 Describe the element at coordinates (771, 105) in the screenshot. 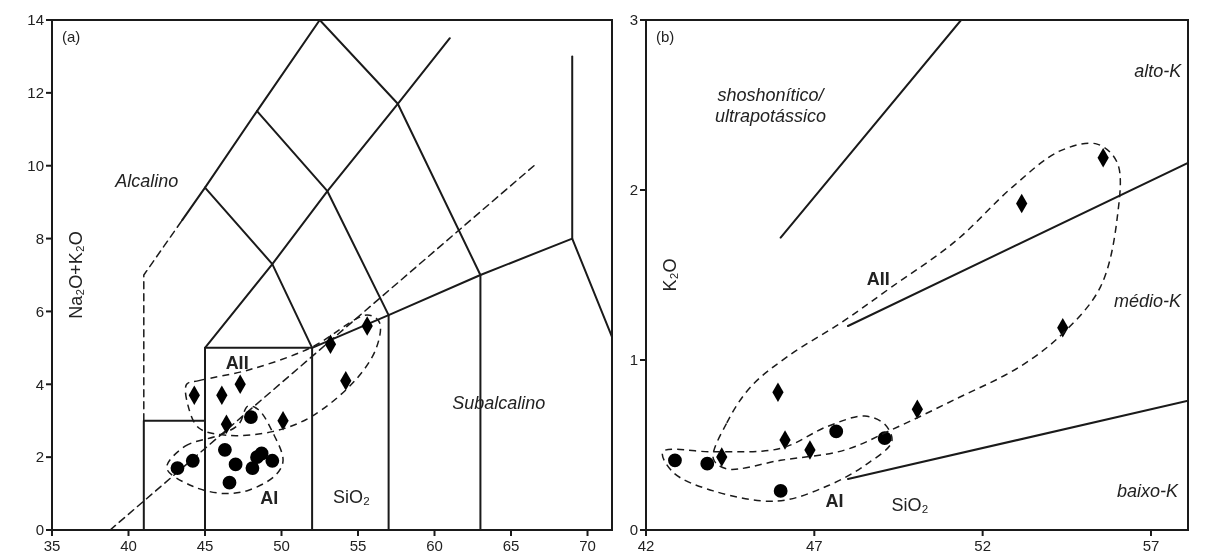

I see `annotation: shoshonítico/ ultrapotássico` at that location.